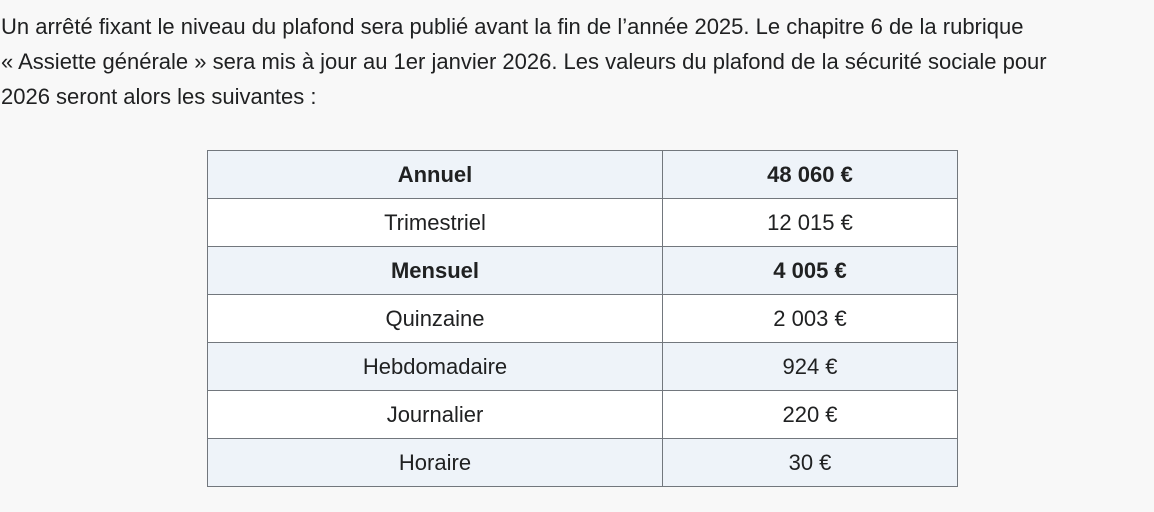 The height and width of the screenshot is (512, 1154). Describe the element at coordinates (159, 96) in the screenshot. I see `paragraph-line: 2026 seront alors les suivantes :` at that location.